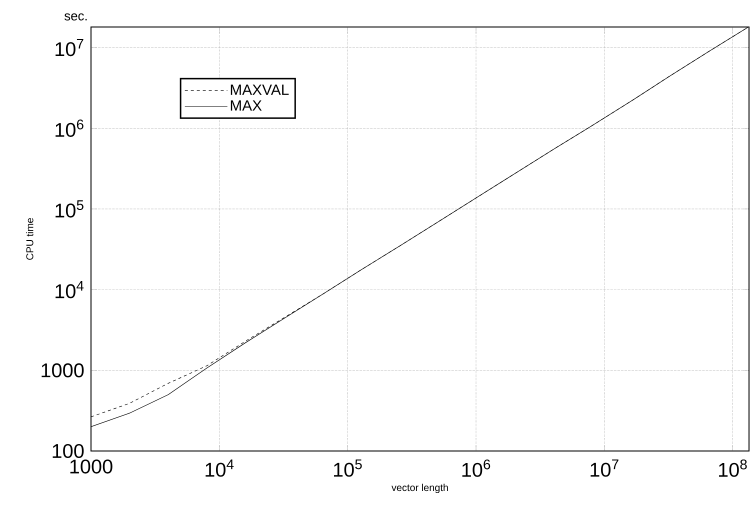 The image size is (755, 506). I want to click on legend-label: MAXVAL, so click(259, 89).